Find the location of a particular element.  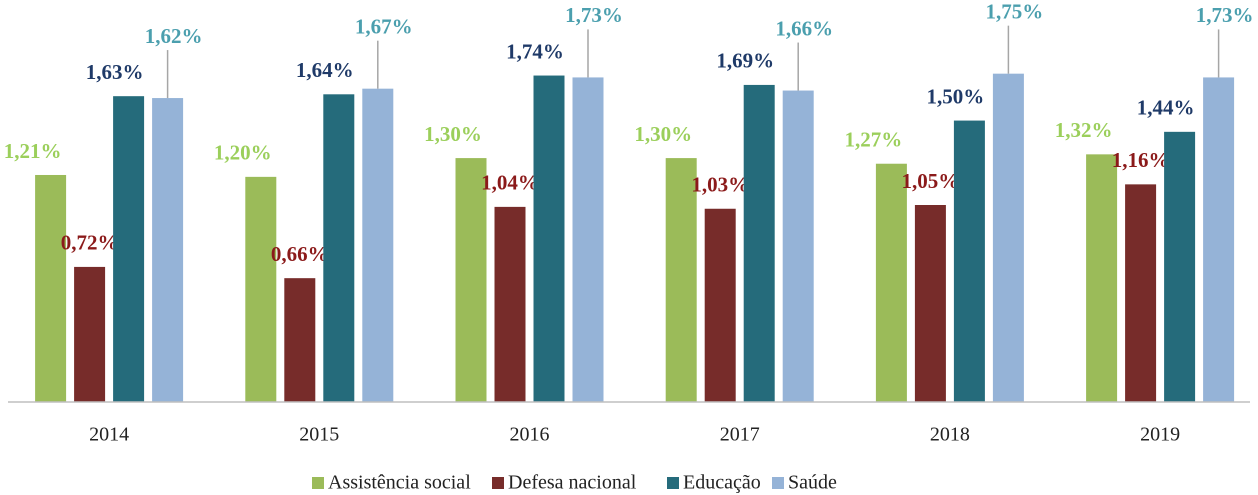

legend-label: Saúde is located at coordinates (812, 483).